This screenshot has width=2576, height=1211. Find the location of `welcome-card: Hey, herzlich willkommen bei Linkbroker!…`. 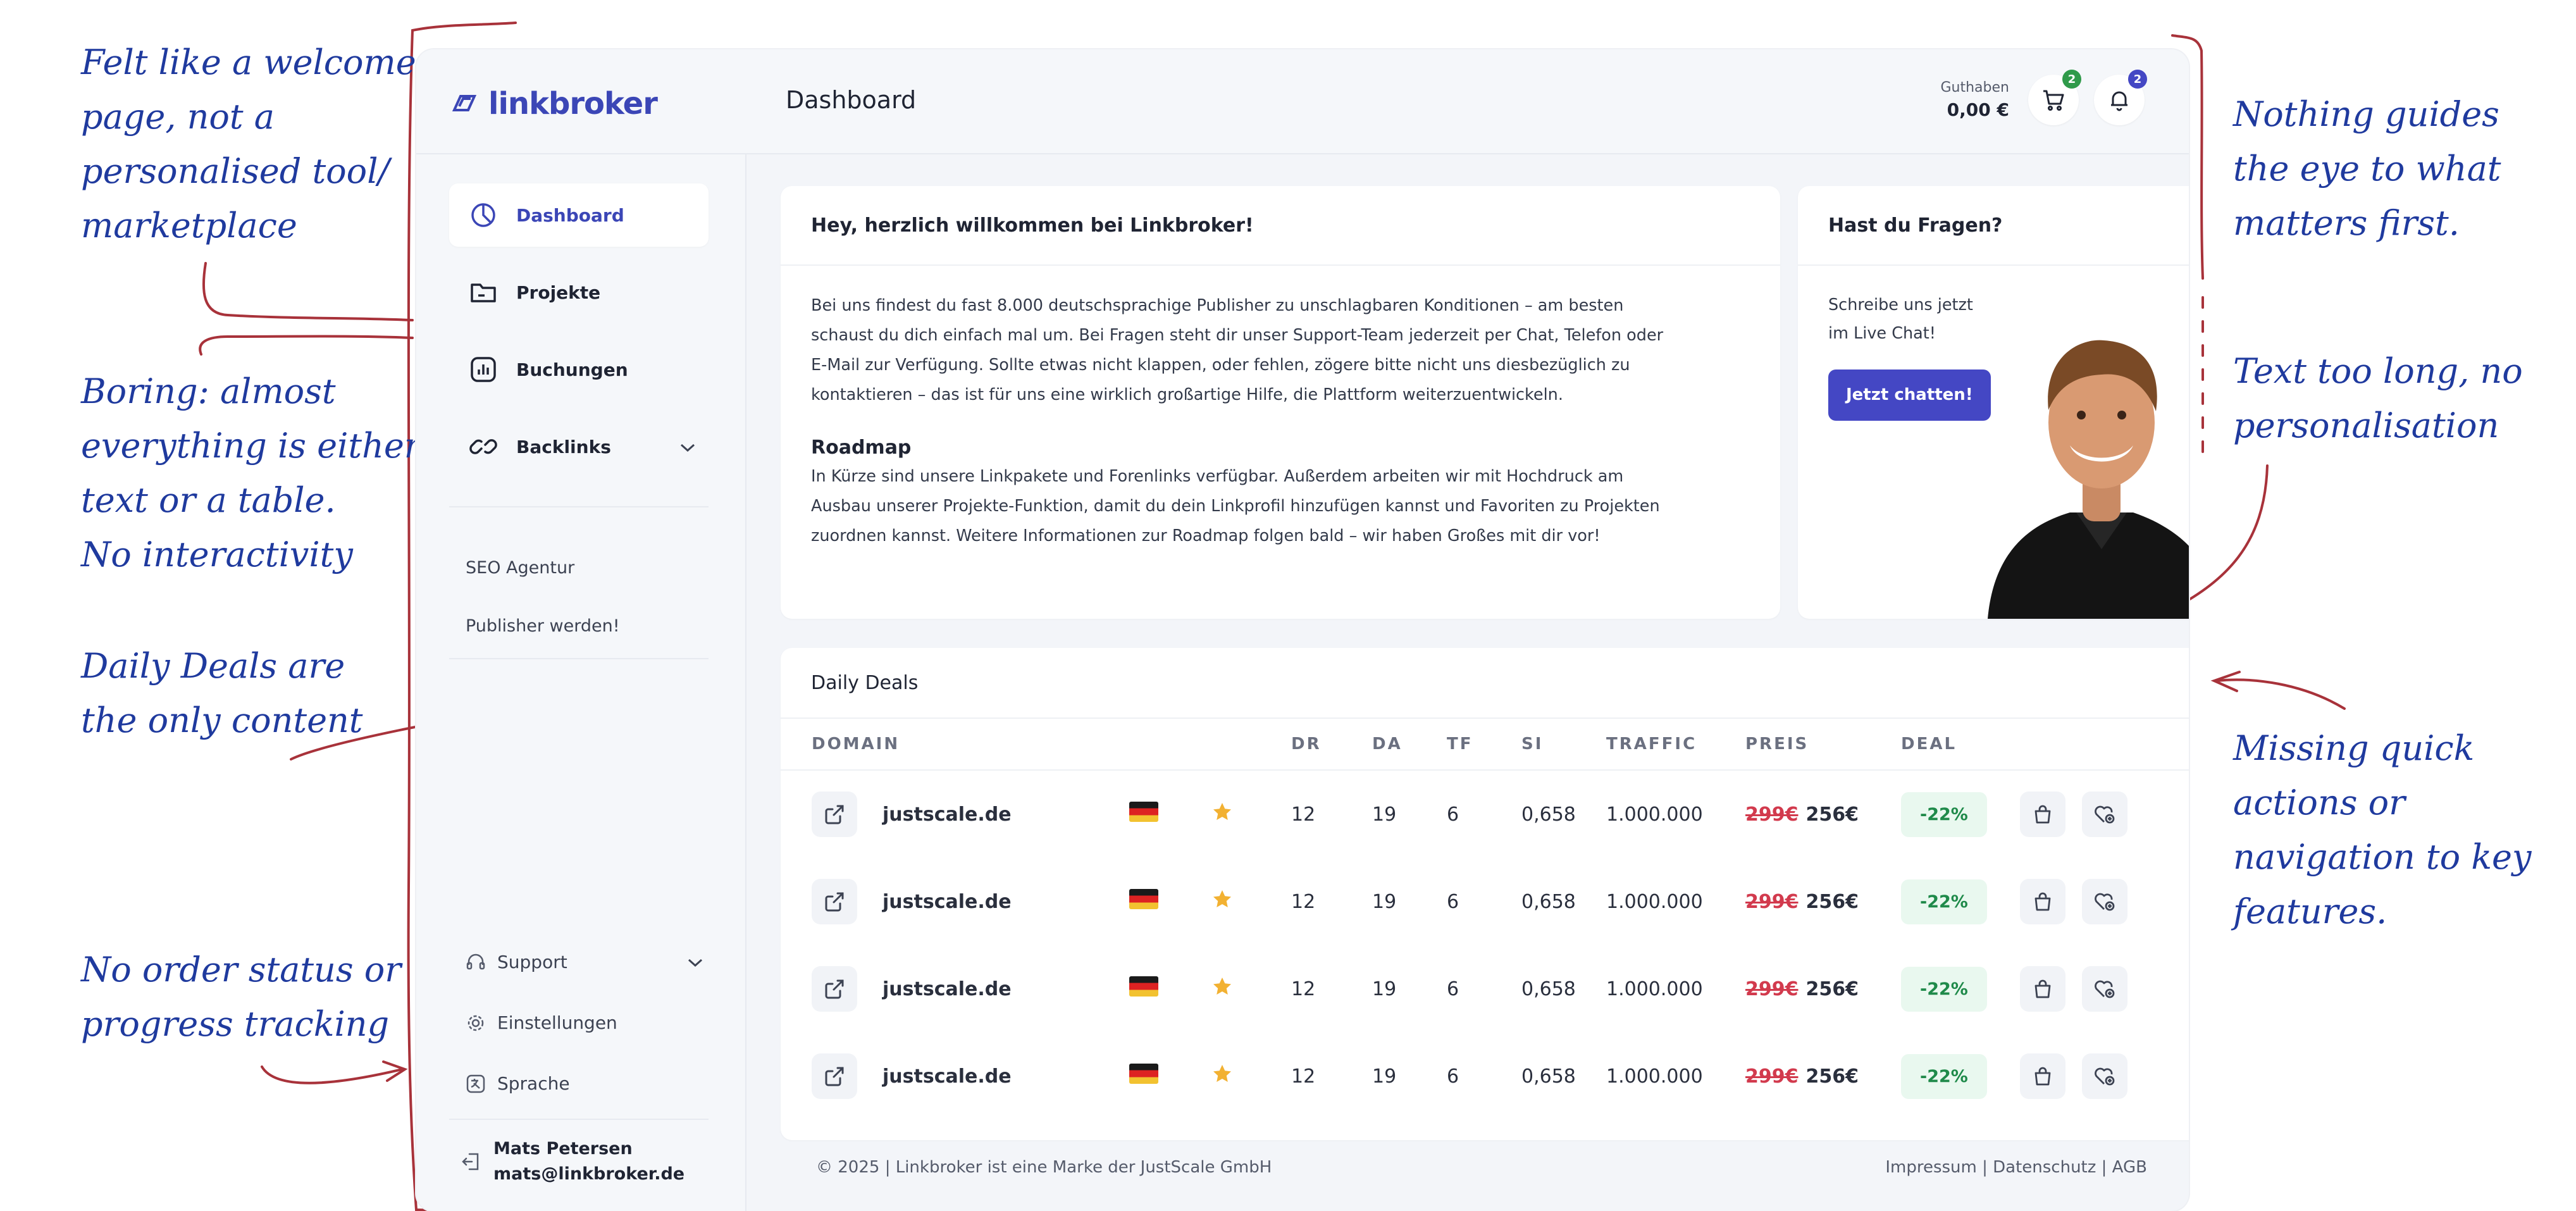

welcome-card: Hey, herzlich willkommen bei Linkbroker!… is located at coordinates (1280, 402).